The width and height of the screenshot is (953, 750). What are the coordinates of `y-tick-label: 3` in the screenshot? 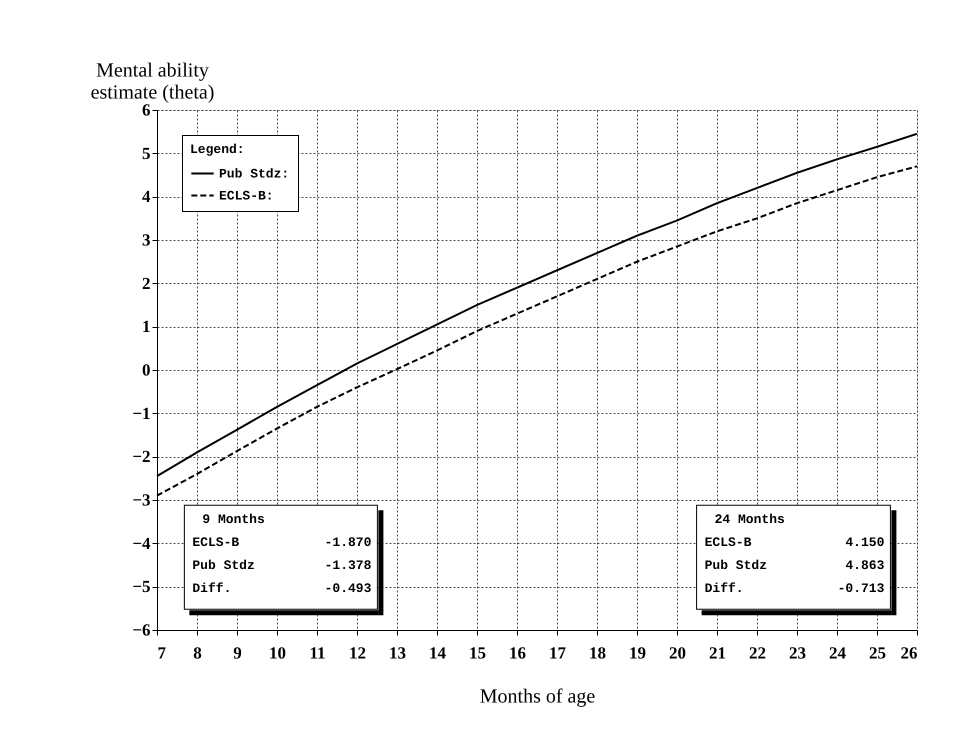 It's located at (146, 240).